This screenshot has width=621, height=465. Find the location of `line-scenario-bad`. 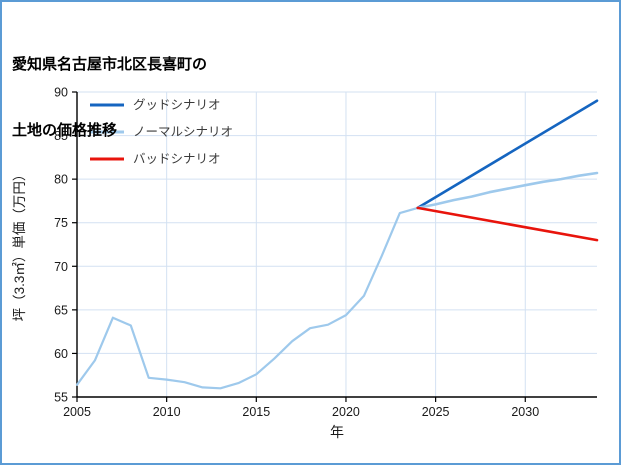

line-scenario-bad is located at coordinates (507, 224).